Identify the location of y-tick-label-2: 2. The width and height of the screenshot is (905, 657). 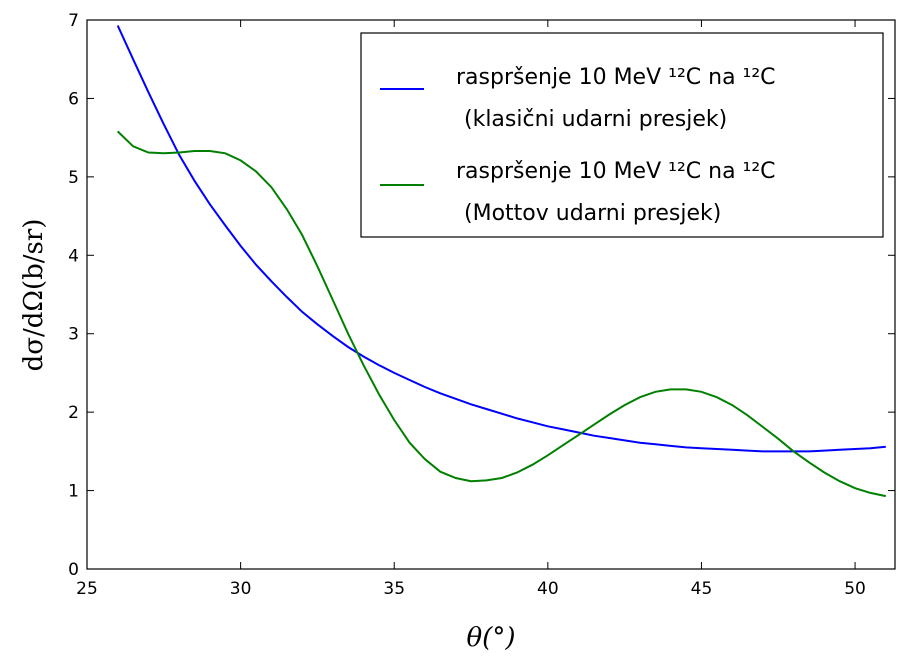
(73, 413).